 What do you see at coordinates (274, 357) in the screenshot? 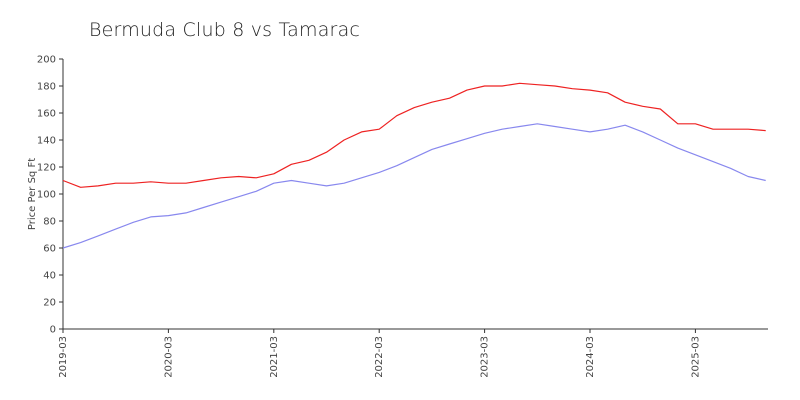
I see `x-tick-label: 2021-03` at bounding box center [274, 357].